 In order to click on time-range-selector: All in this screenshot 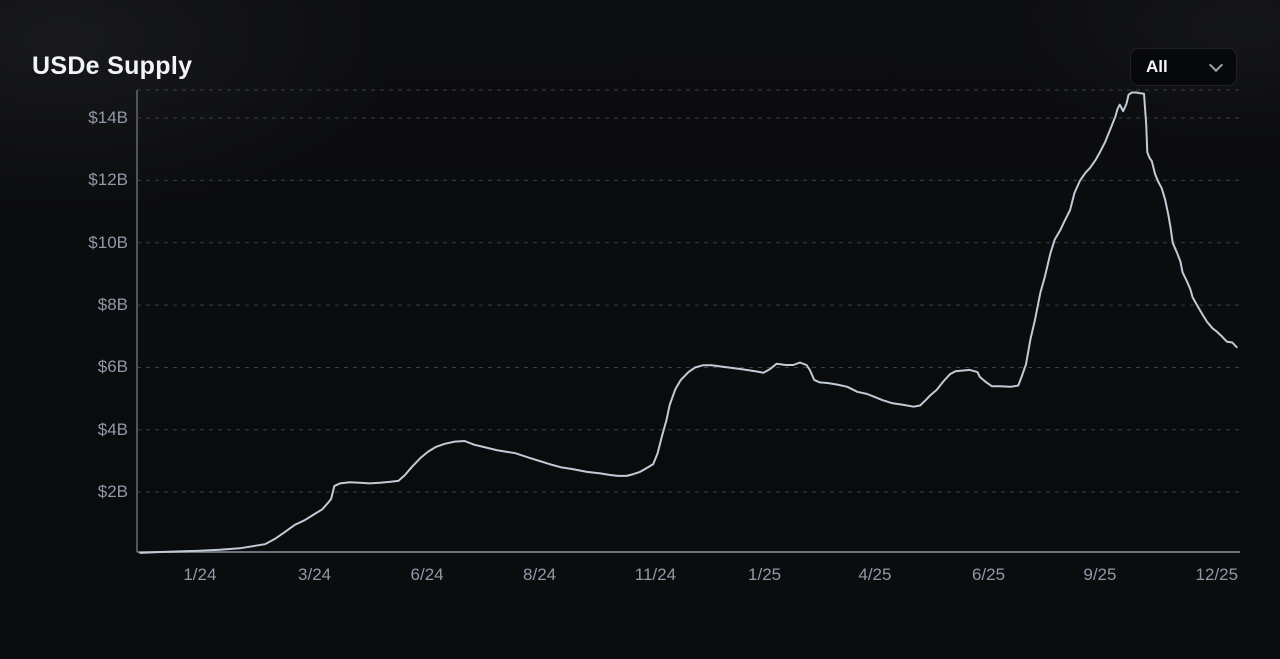, I will do `click(1183, 67)`.